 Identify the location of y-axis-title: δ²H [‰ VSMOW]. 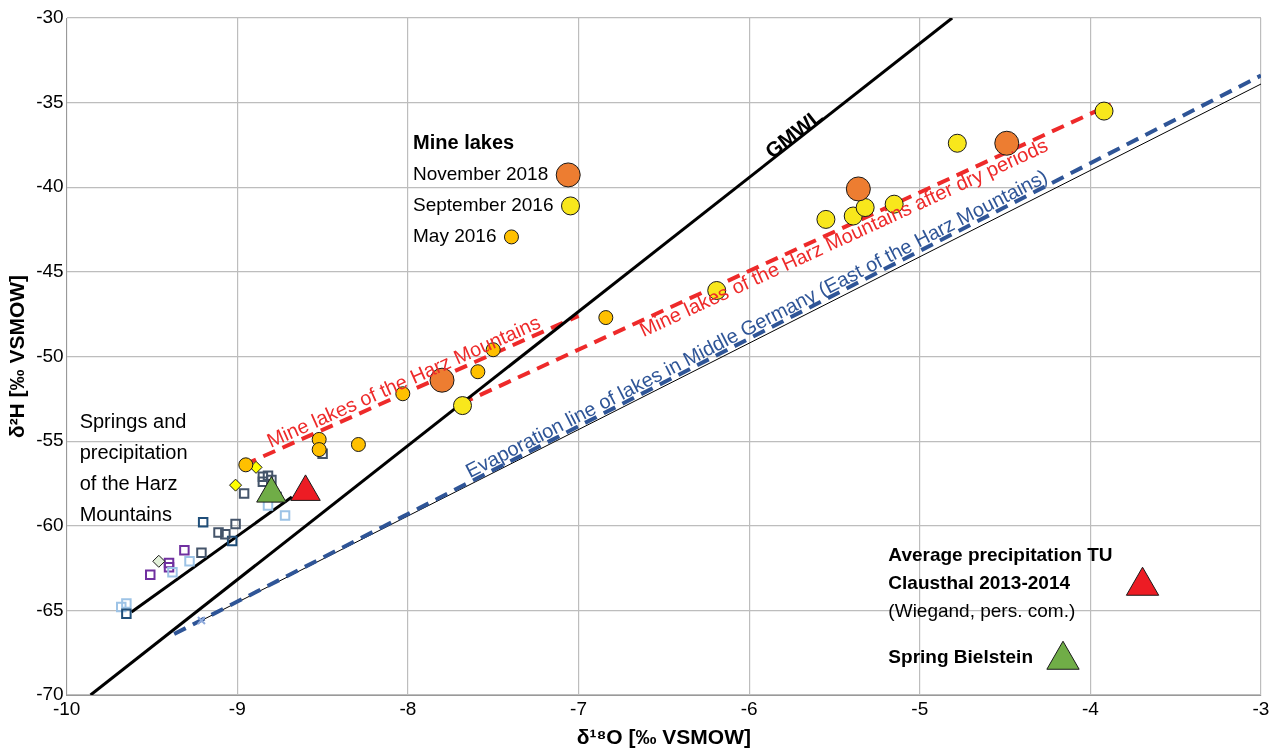
(17, 356).